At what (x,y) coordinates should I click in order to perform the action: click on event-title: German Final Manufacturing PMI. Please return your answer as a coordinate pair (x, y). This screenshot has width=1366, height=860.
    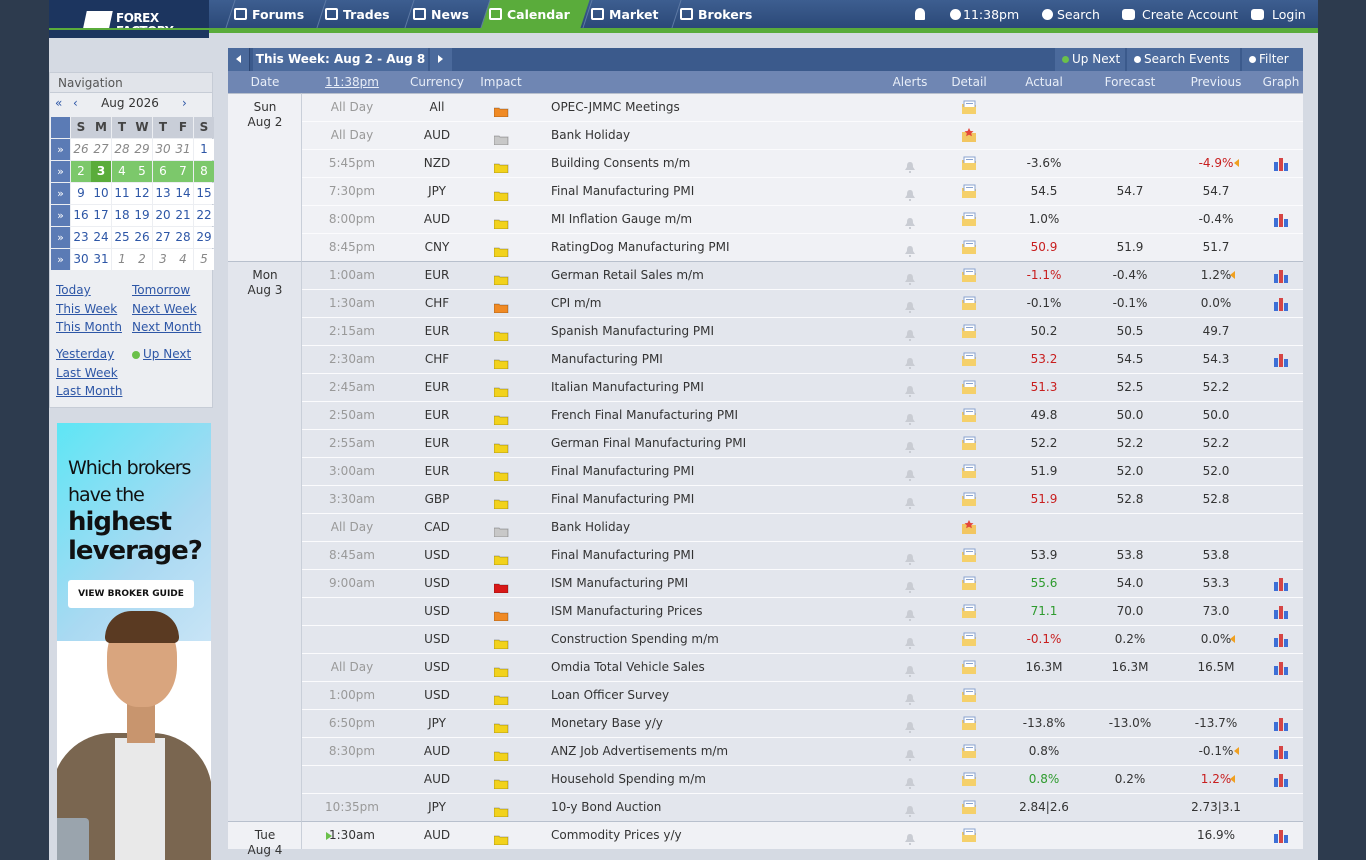
    Looking at the image, I should click on (649, 443).